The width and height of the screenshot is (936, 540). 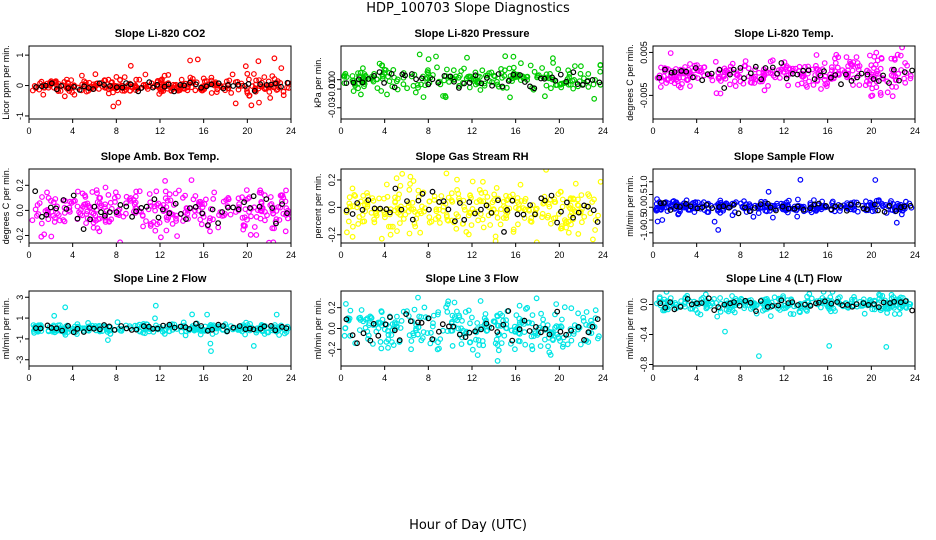 I want to click on x-tick-label: 0, so click(x=652, y=378).